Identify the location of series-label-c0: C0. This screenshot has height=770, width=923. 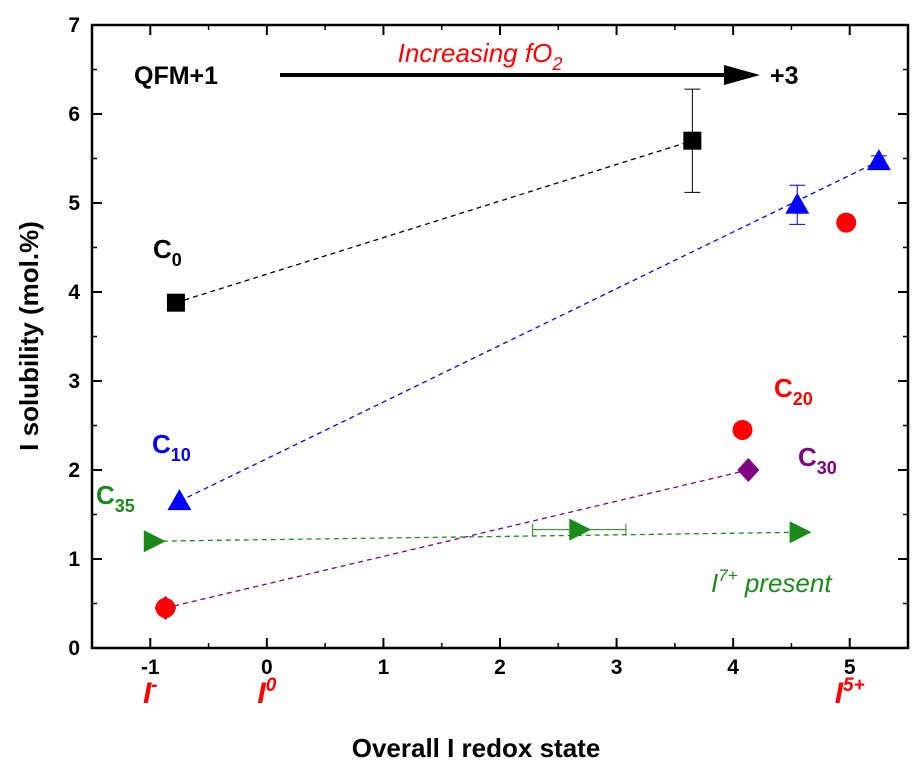
(167, 252).